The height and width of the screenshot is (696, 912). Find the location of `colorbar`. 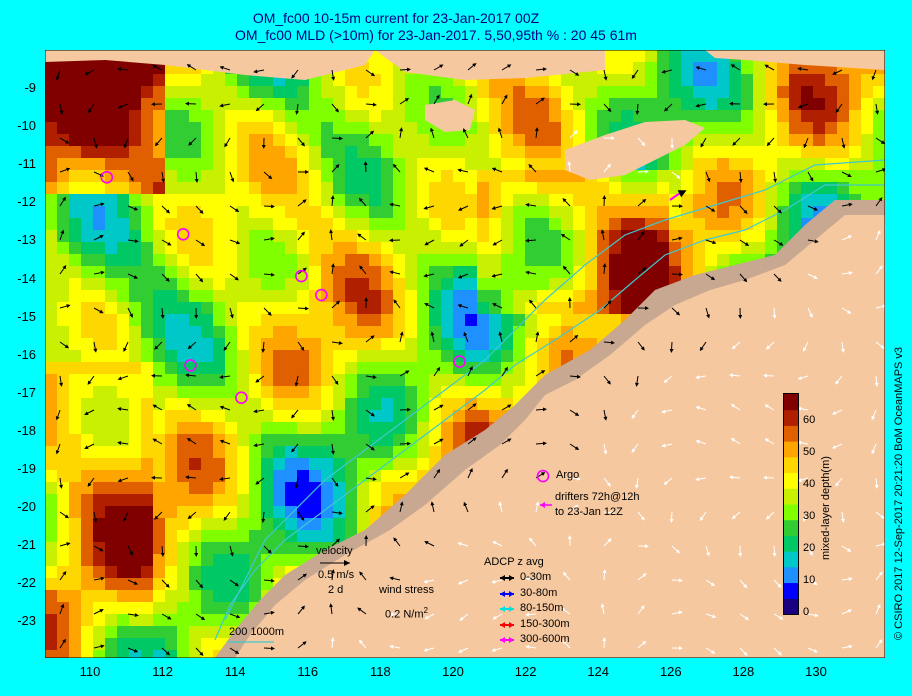

colorbar is located at coordinates (791, 504).